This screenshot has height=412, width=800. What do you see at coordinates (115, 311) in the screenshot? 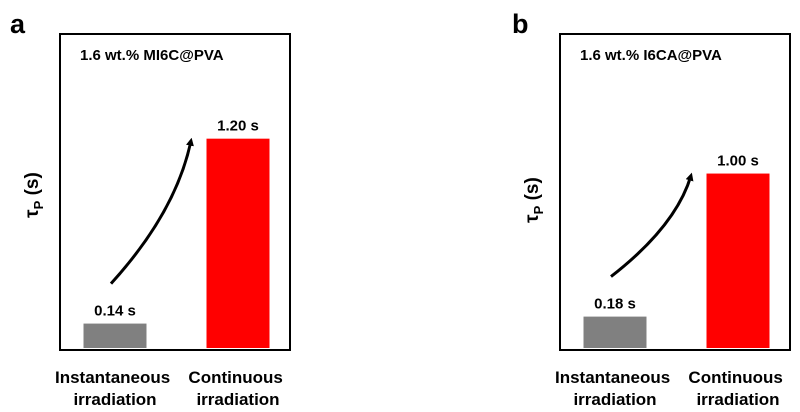
I see `value-label-a-1: 0.14 s` at bounding box center [115, 311].